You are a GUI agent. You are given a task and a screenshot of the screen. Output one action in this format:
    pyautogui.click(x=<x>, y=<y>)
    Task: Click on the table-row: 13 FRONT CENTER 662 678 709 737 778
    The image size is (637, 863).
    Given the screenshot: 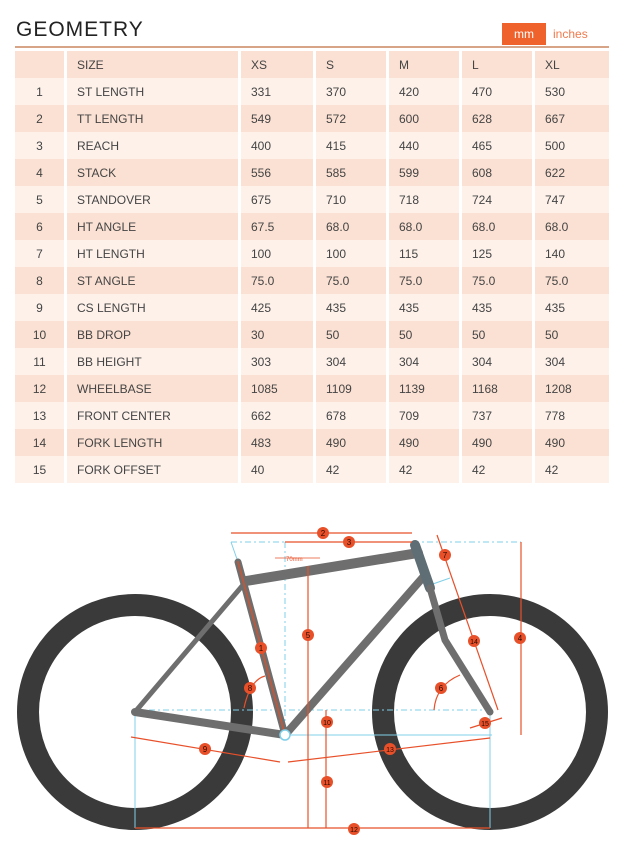 What is the action you would take?
    pyautogui.click(x=312, y=415)
    